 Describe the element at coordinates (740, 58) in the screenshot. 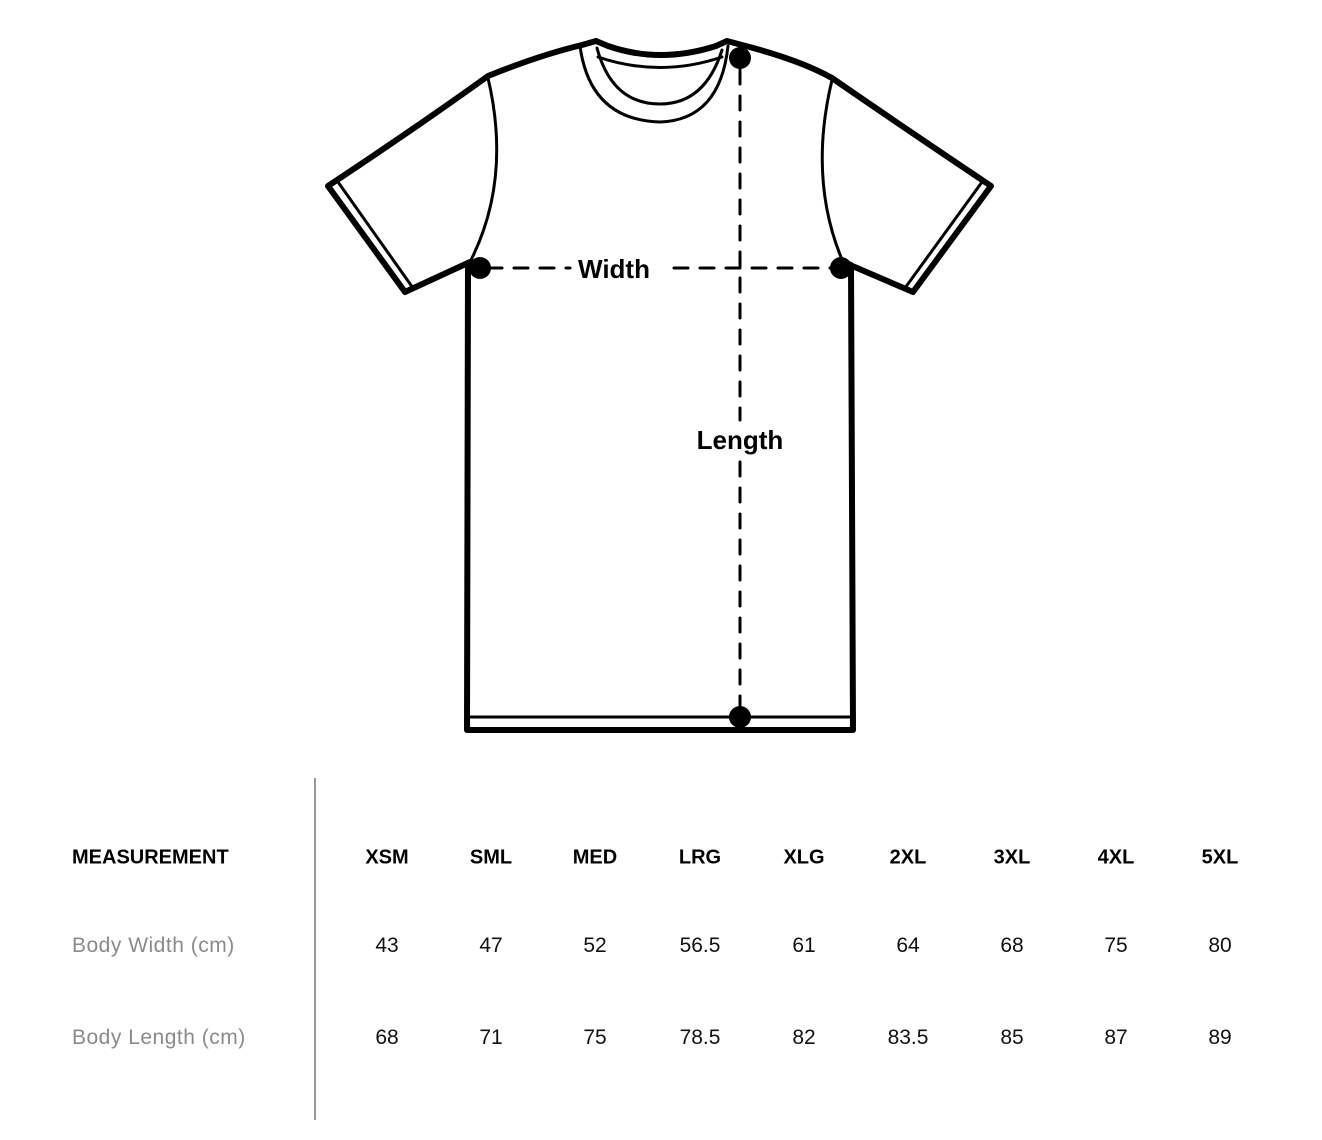

I see `length-top-point` at that location.